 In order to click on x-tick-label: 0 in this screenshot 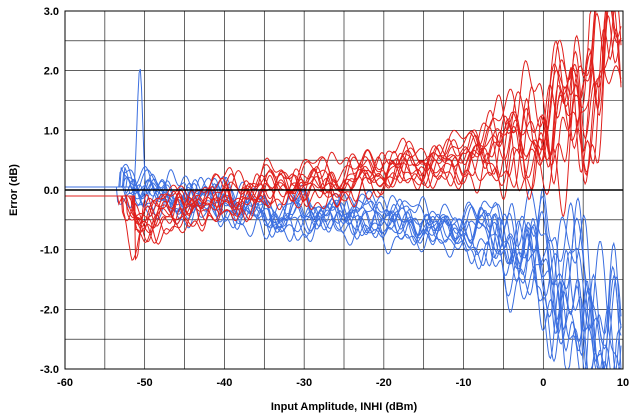, I will do `click(543, 383)`.